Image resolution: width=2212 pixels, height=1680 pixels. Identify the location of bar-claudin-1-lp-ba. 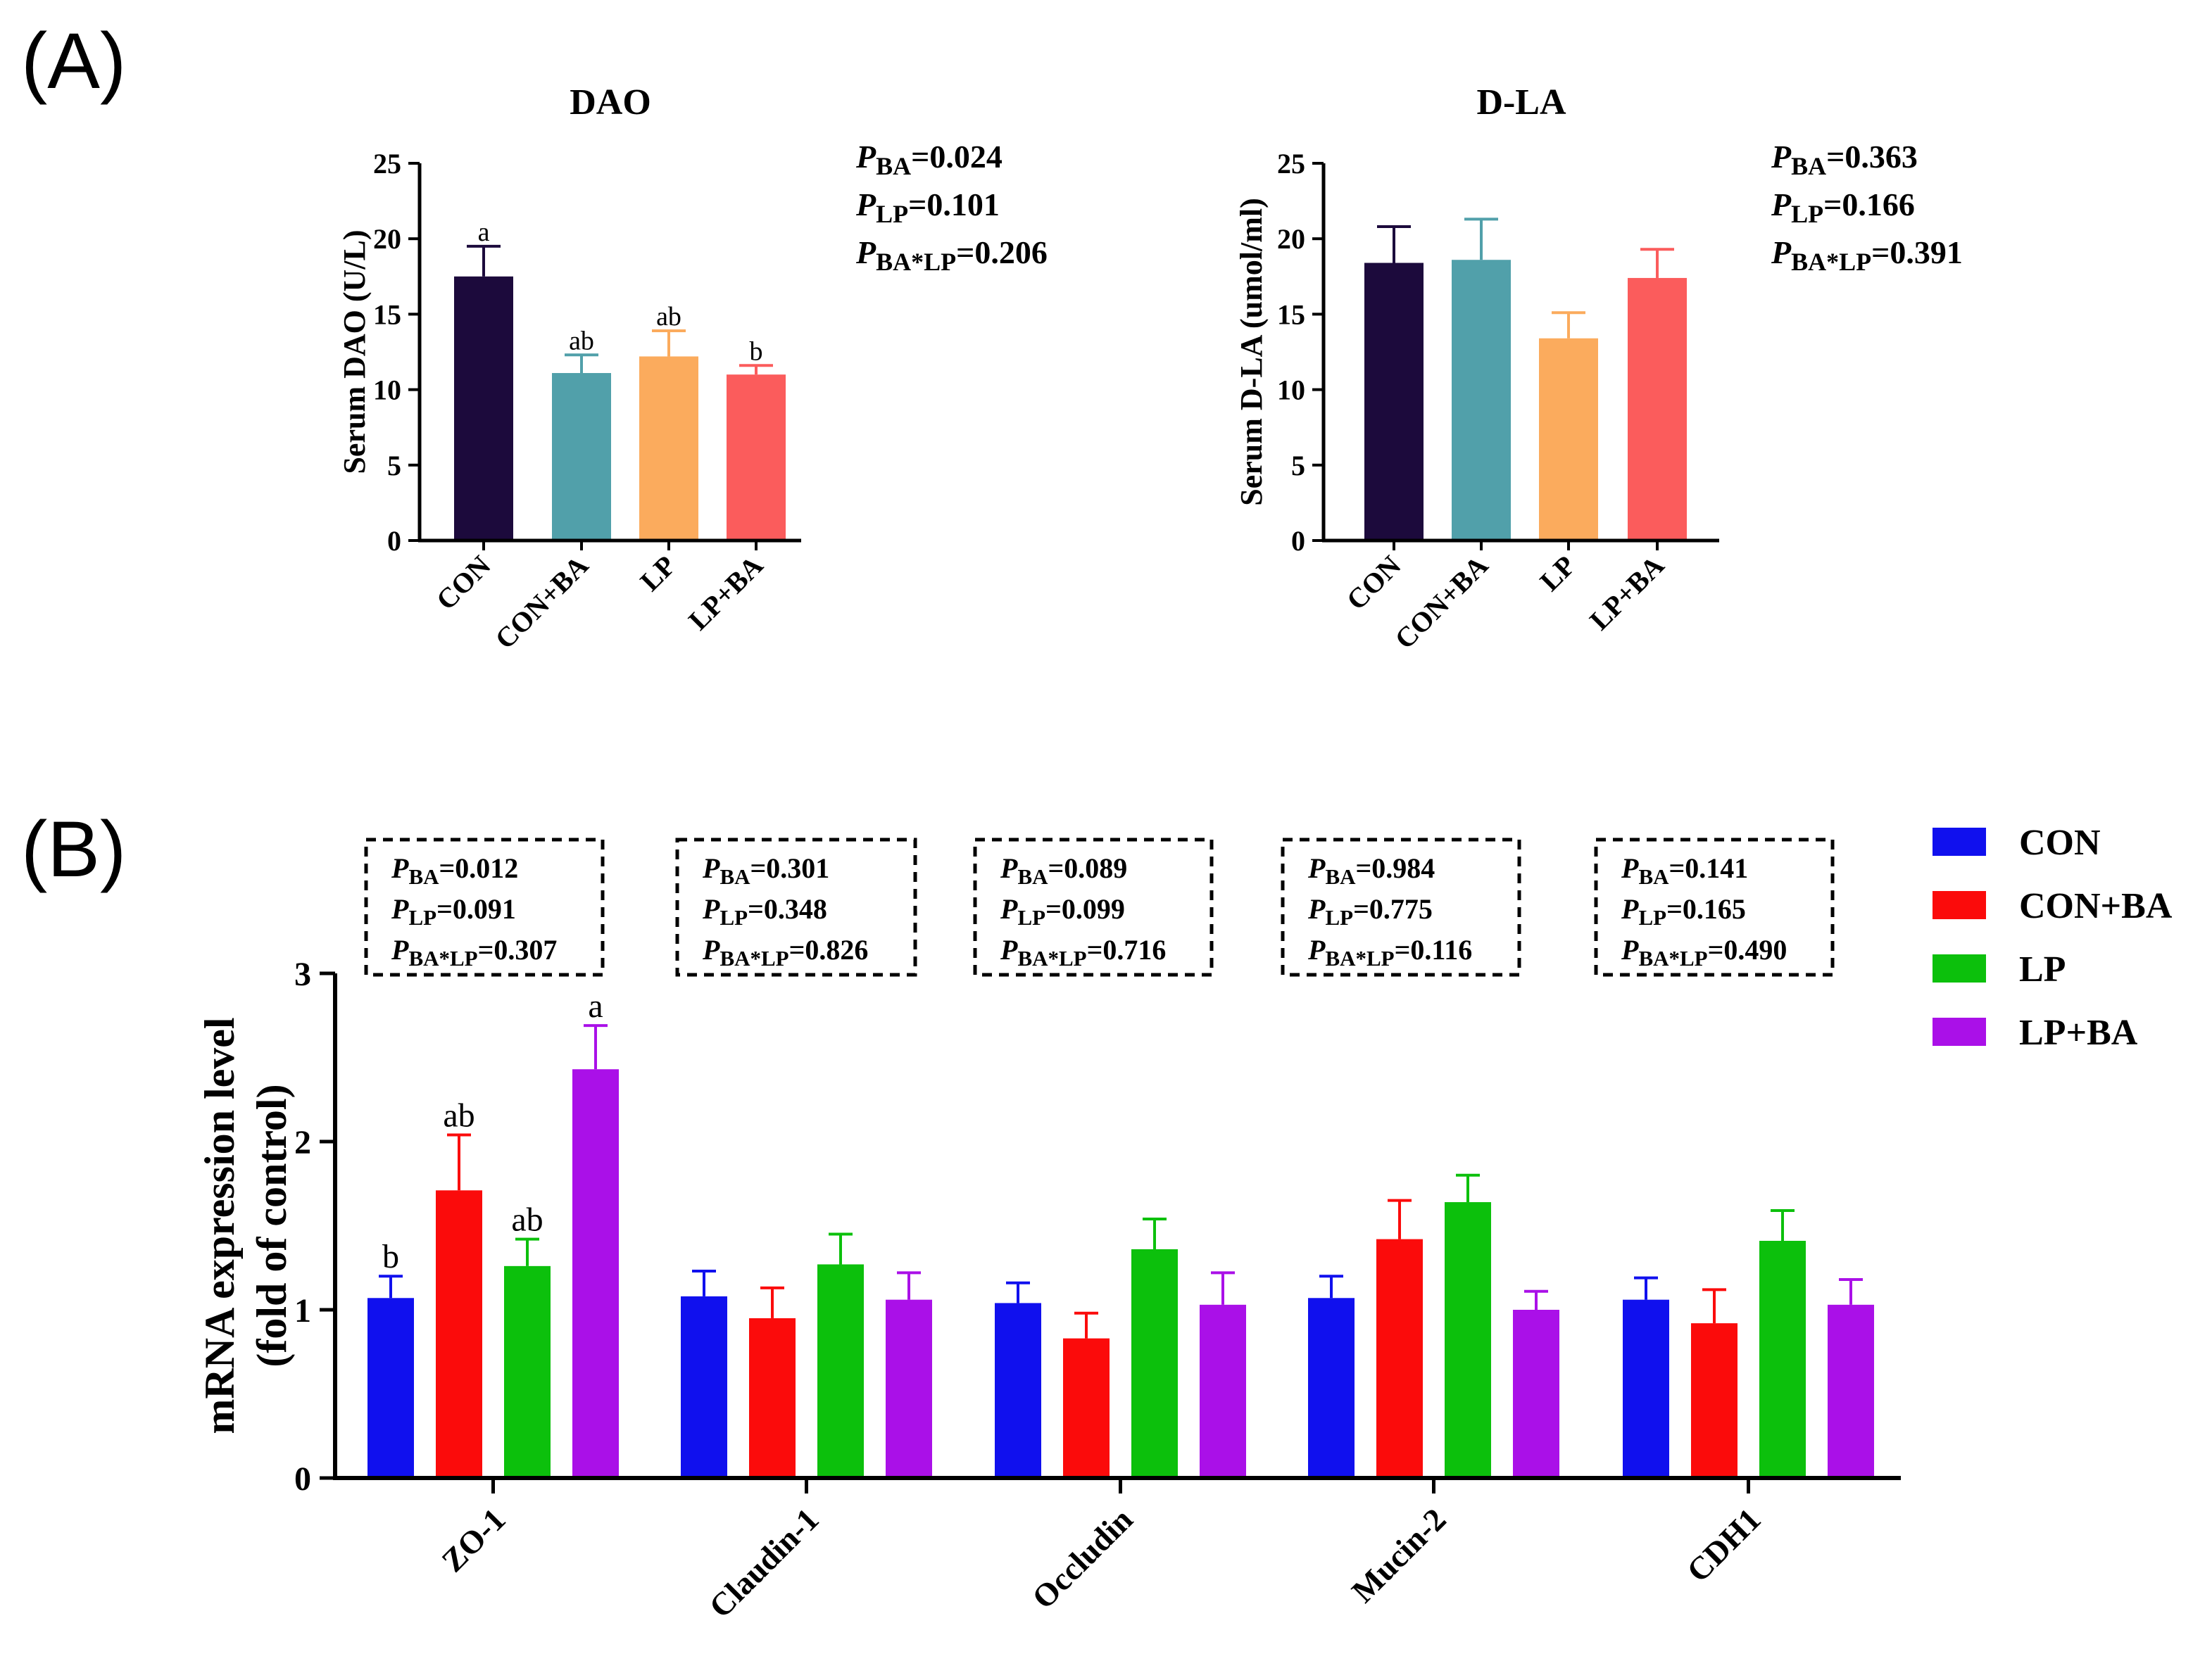
(909, 1388).